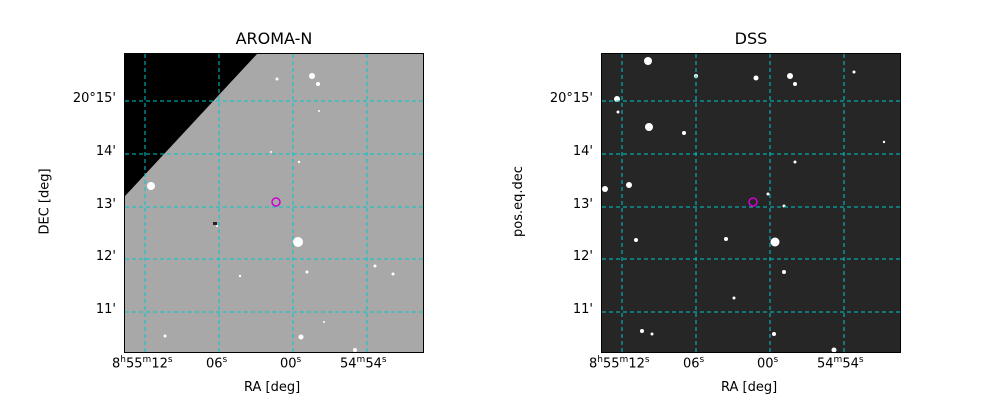  I want to click on dec-axis-label: DEC [deg], so click(45, 201).